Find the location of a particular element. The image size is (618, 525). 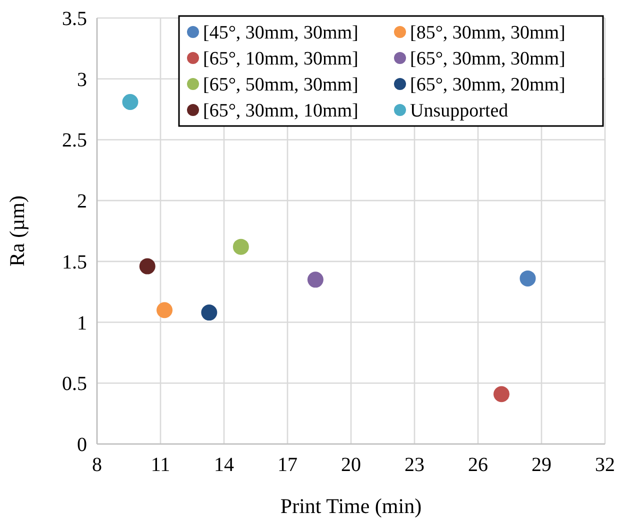

y-tick-label: 3.5 is located at coordinates (74, 19).